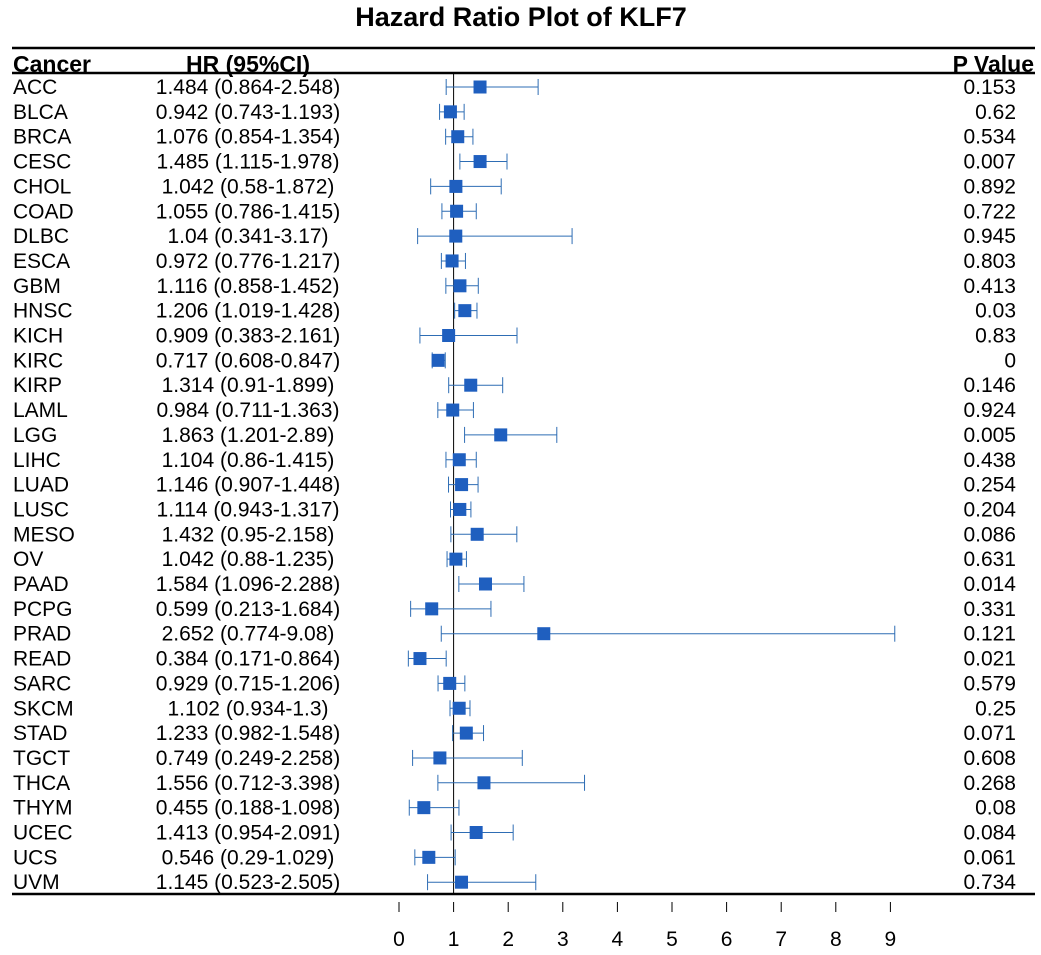  I want to click on row-hr-ci: 1.485 (1.115-1.978), so click(248, 162).